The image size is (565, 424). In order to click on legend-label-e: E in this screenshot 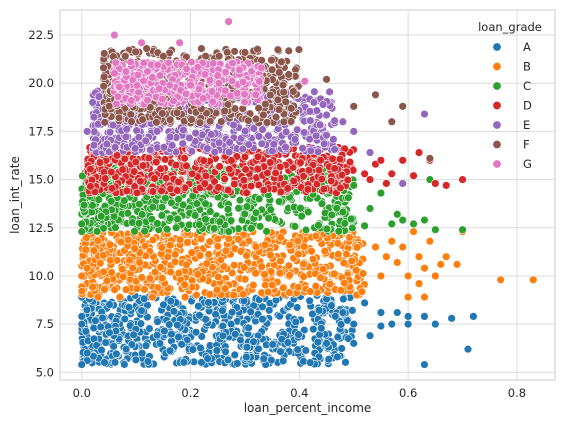, I will do `click(526, 125)`.